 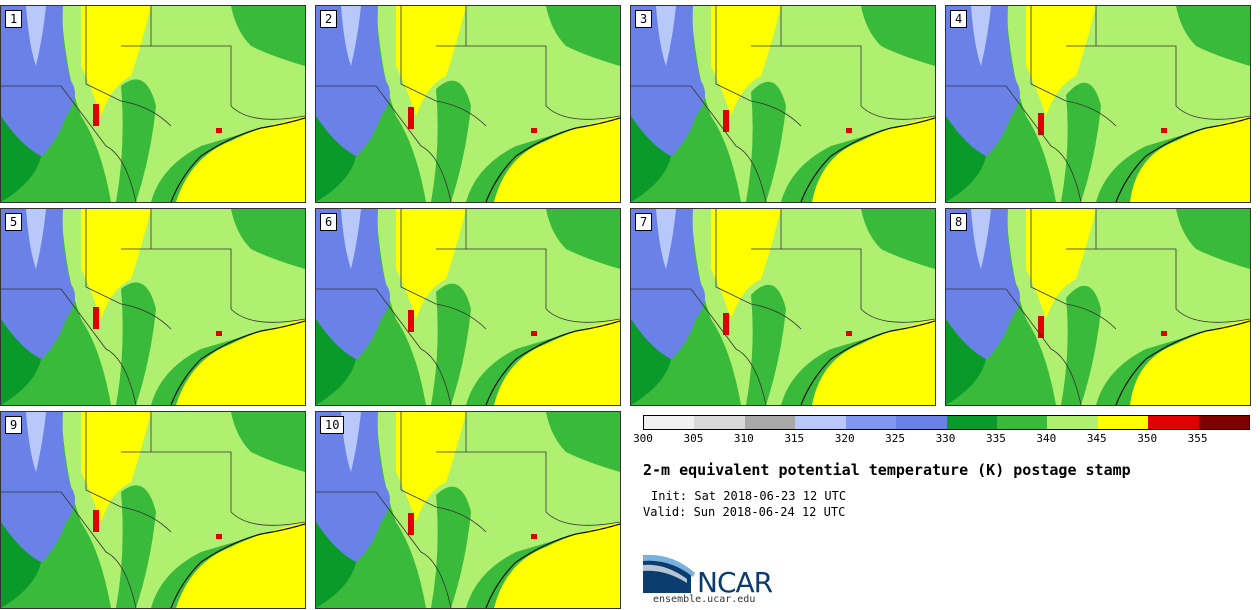 What do you see at coordinates (644, 222) in the screenshot?
I see `member-number-label: 7` at bounding box center [644, 222].